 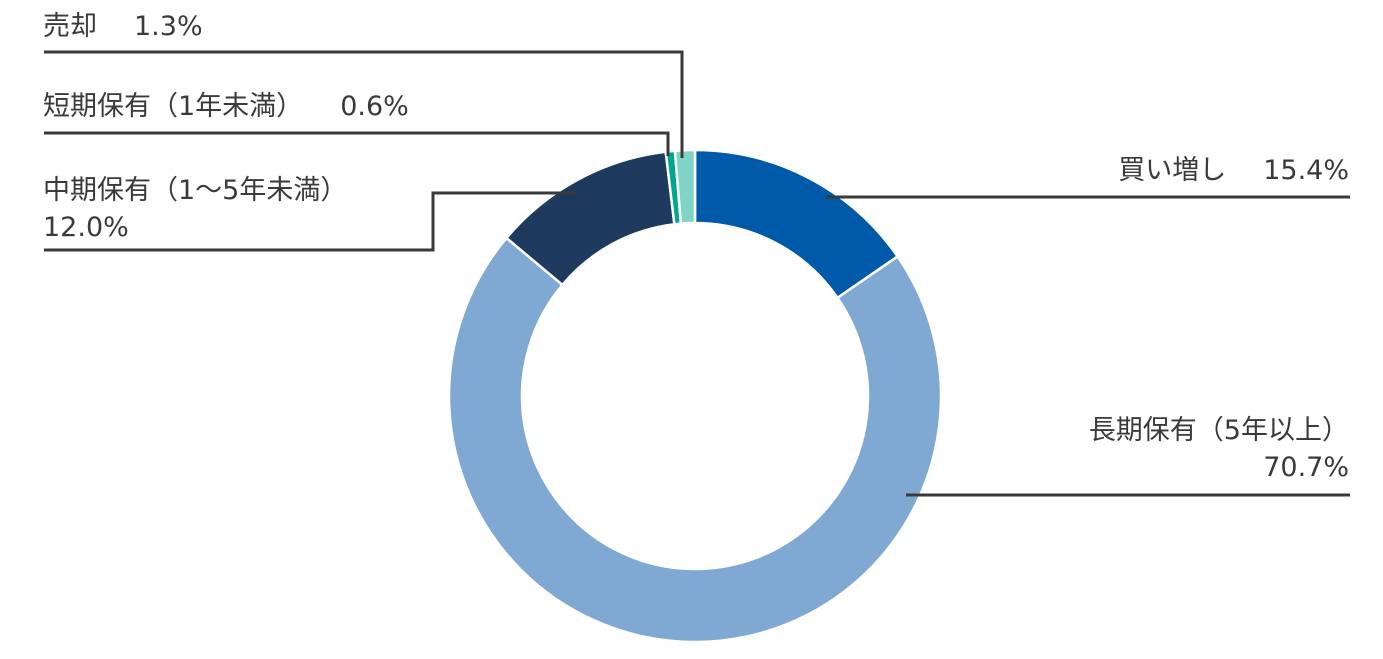 I want to click on label-sell: 売却 1.3%, so click(x=123, y=26).